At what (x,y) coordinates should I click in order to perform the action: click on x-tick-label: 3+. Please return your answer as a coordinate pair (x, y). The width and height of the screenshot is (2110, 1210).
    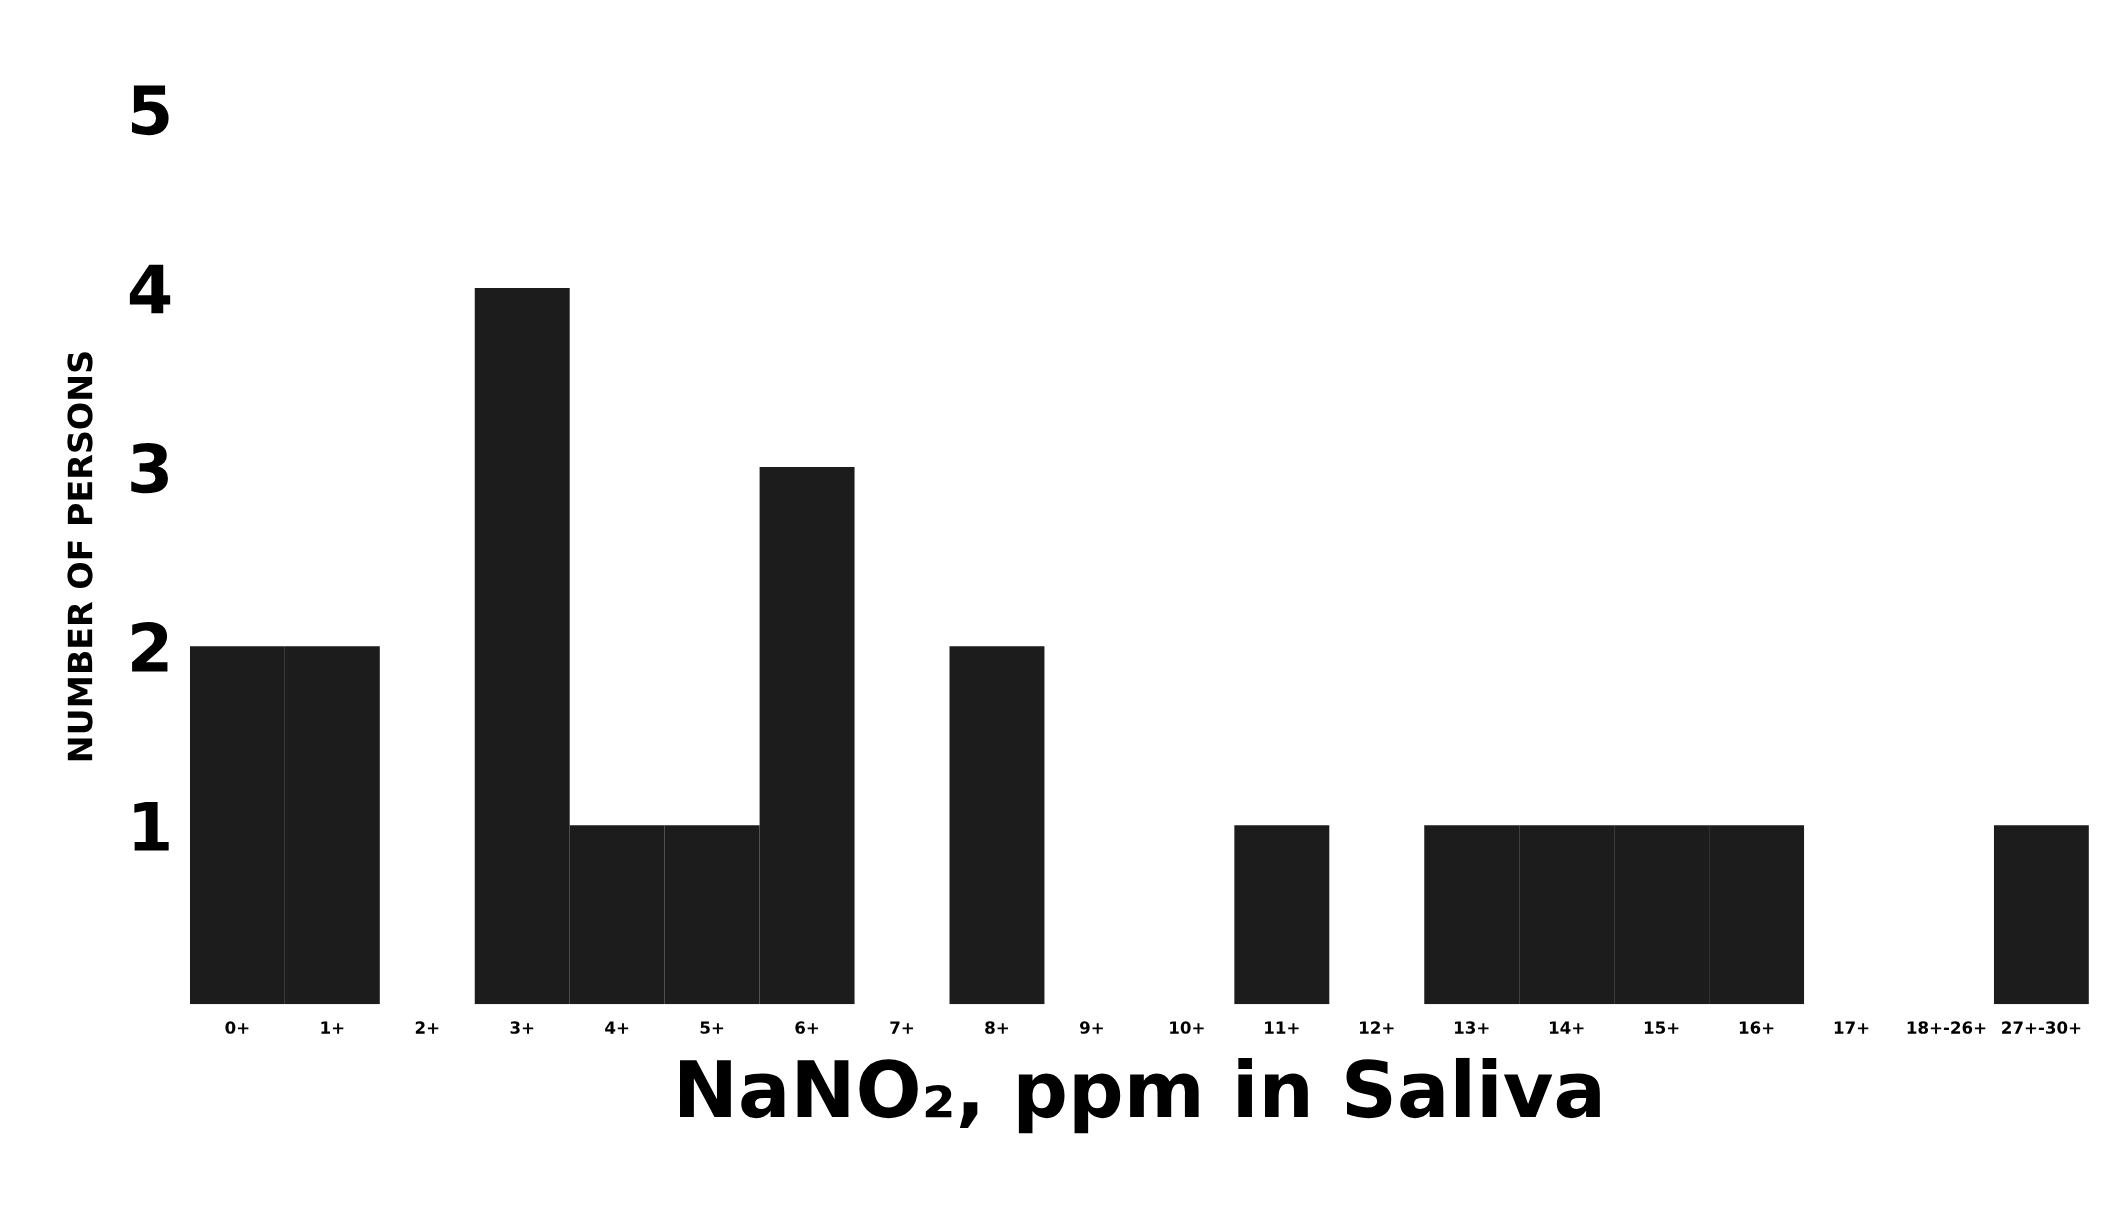
    Looking at the image, I should click on (522, 1027).